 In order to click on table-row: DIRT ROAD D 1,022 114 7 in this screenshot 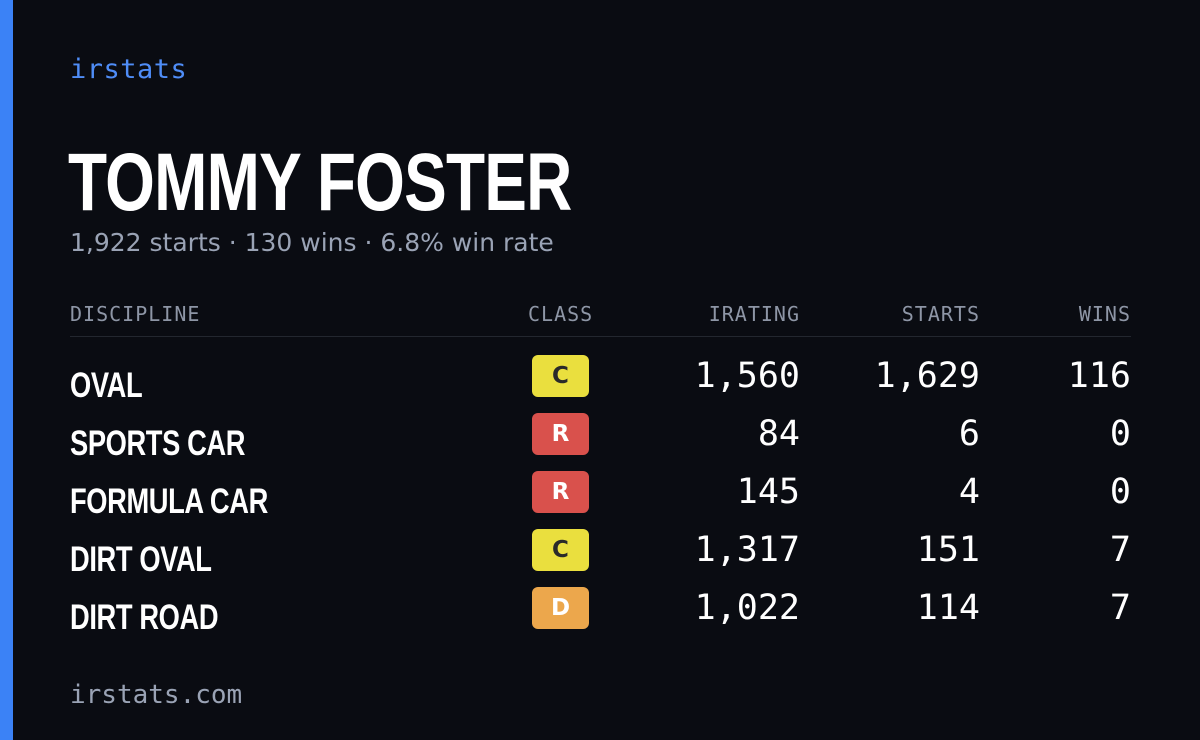, I will do `click(600, 613)`.